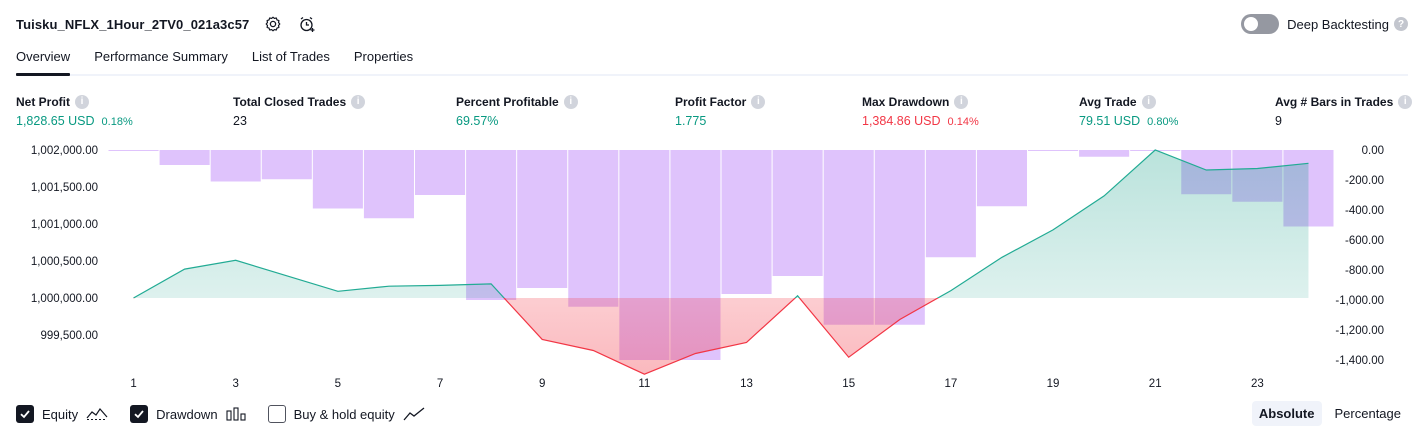 The width and height of the screenshot is (1424, 438). Describe the element at coordinates (161, 56) in the screenshot. I see `tab-performance-summary: Performance Summary` at that location.